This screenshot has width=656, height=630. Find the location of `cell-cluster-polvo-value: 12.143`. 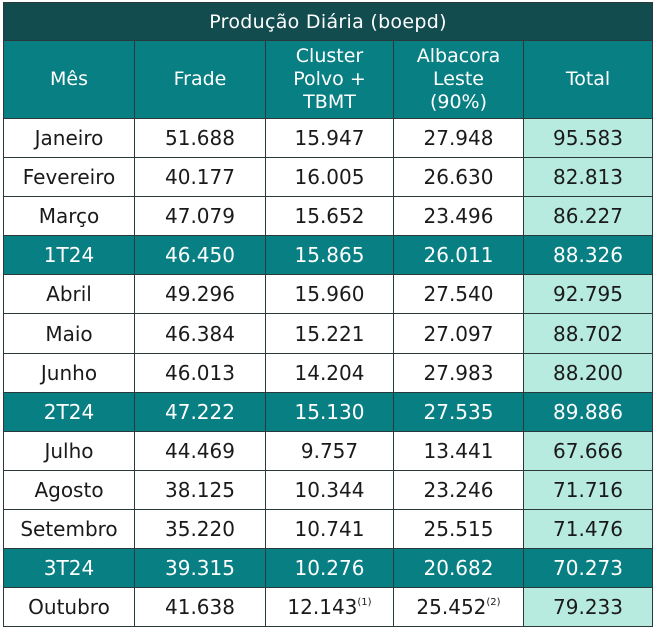

cell-cluster-polvo-value: 12.143 is located at coordinates (322, 606).